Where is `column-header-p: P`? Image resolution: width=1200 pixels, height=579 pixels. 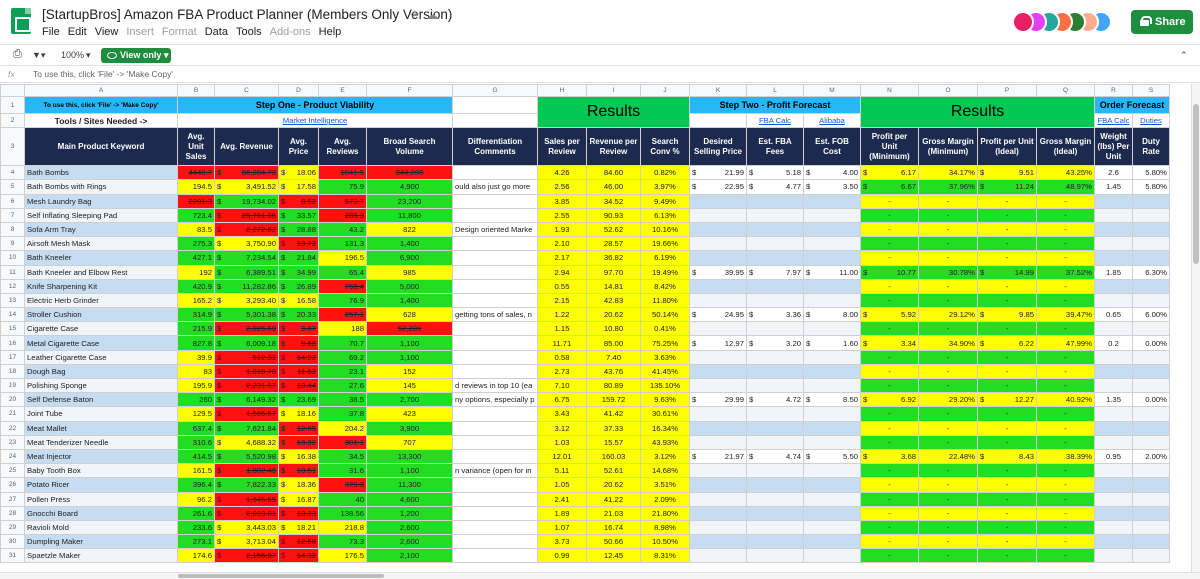
column-header-p: P is located at coordinates (1007, 90).